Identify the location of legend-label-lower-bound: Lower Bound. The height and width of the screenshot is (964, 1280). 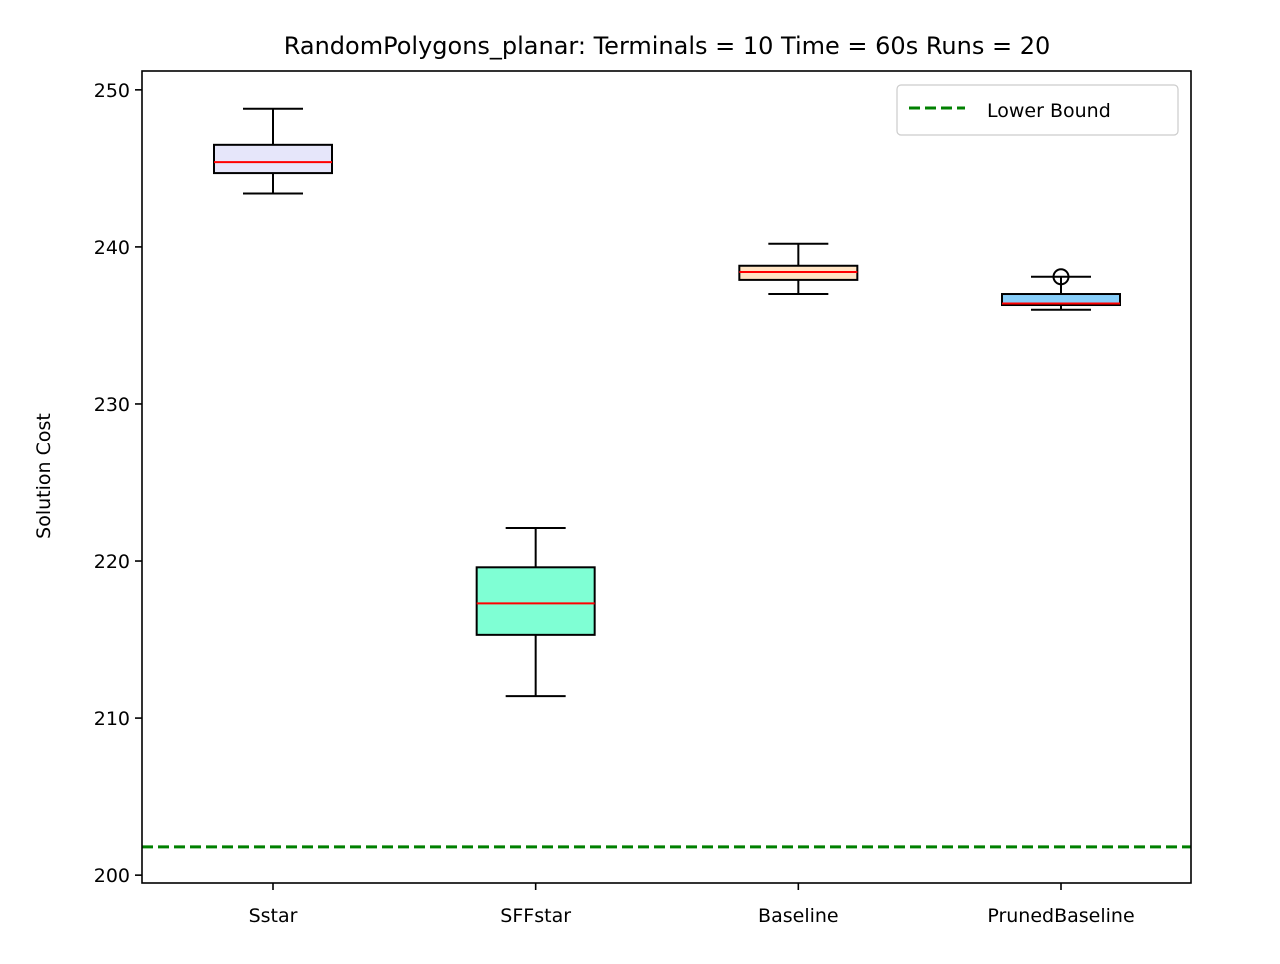
(1049, 111).